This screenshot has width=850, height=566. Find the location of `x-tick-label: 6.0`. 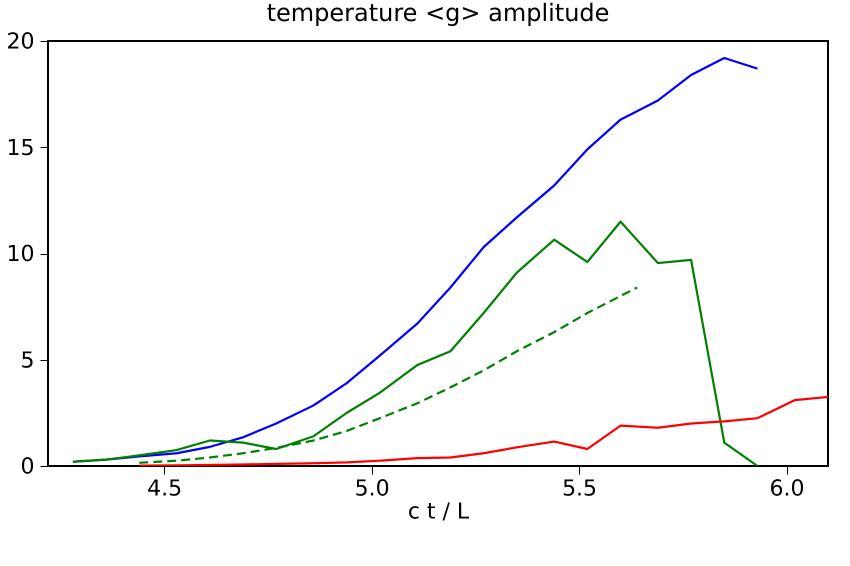

x-tick-label: 6.0 is located at coordinates (787, 489).